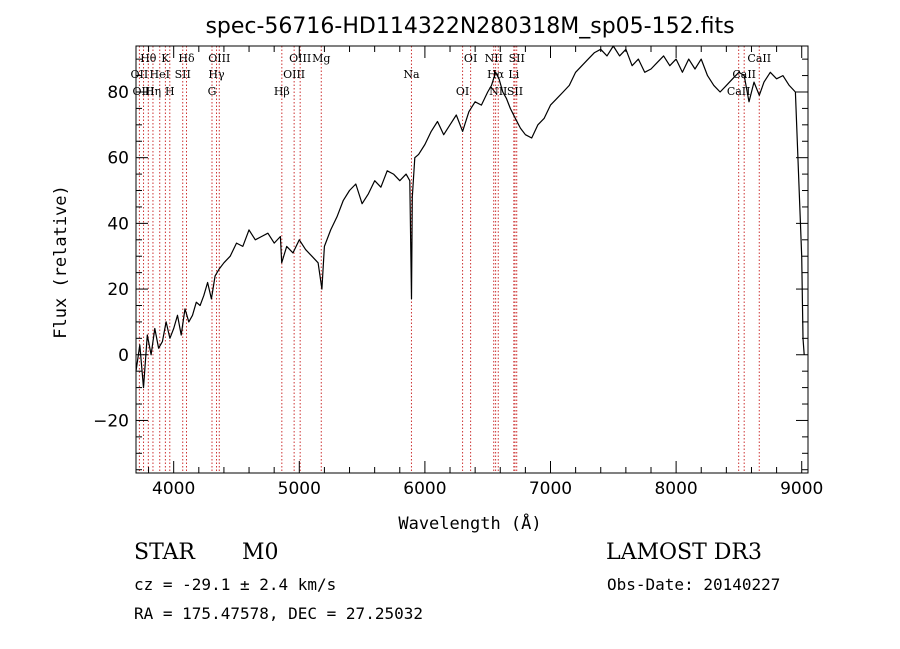  Describe the element at coordinates (148, 58) in the screenshot. I see `line-label: Hθ` at that location.